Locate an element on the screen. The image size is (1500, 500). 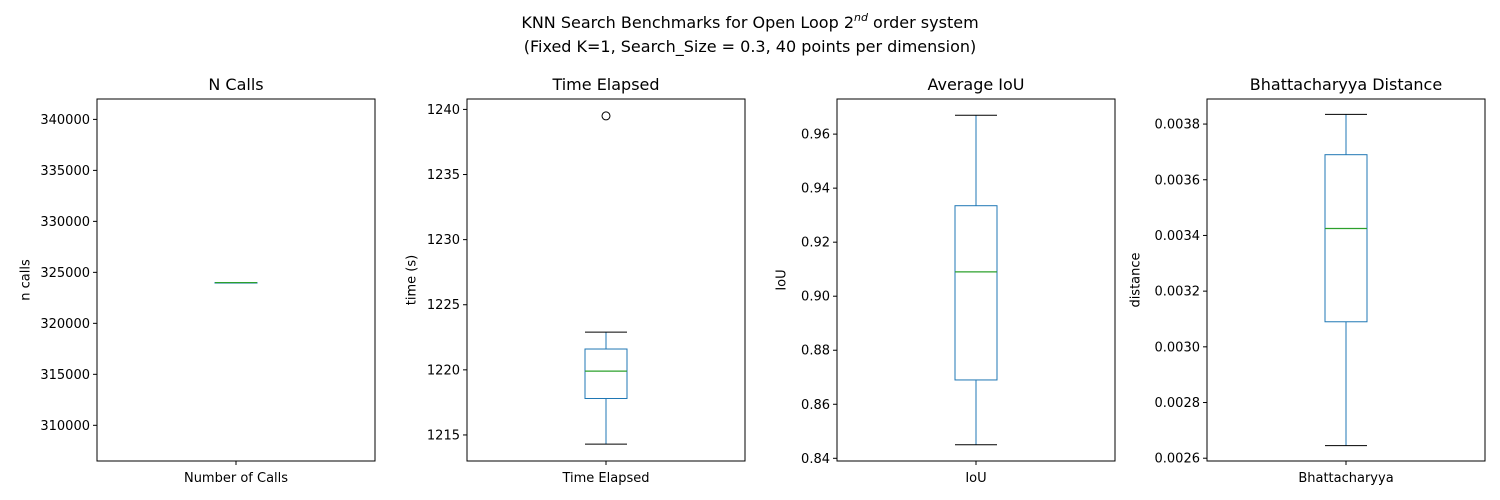
figure-title-prefix: KNN Search Benchmarks for Open Loop 2 is located at coordinates (687, 22).